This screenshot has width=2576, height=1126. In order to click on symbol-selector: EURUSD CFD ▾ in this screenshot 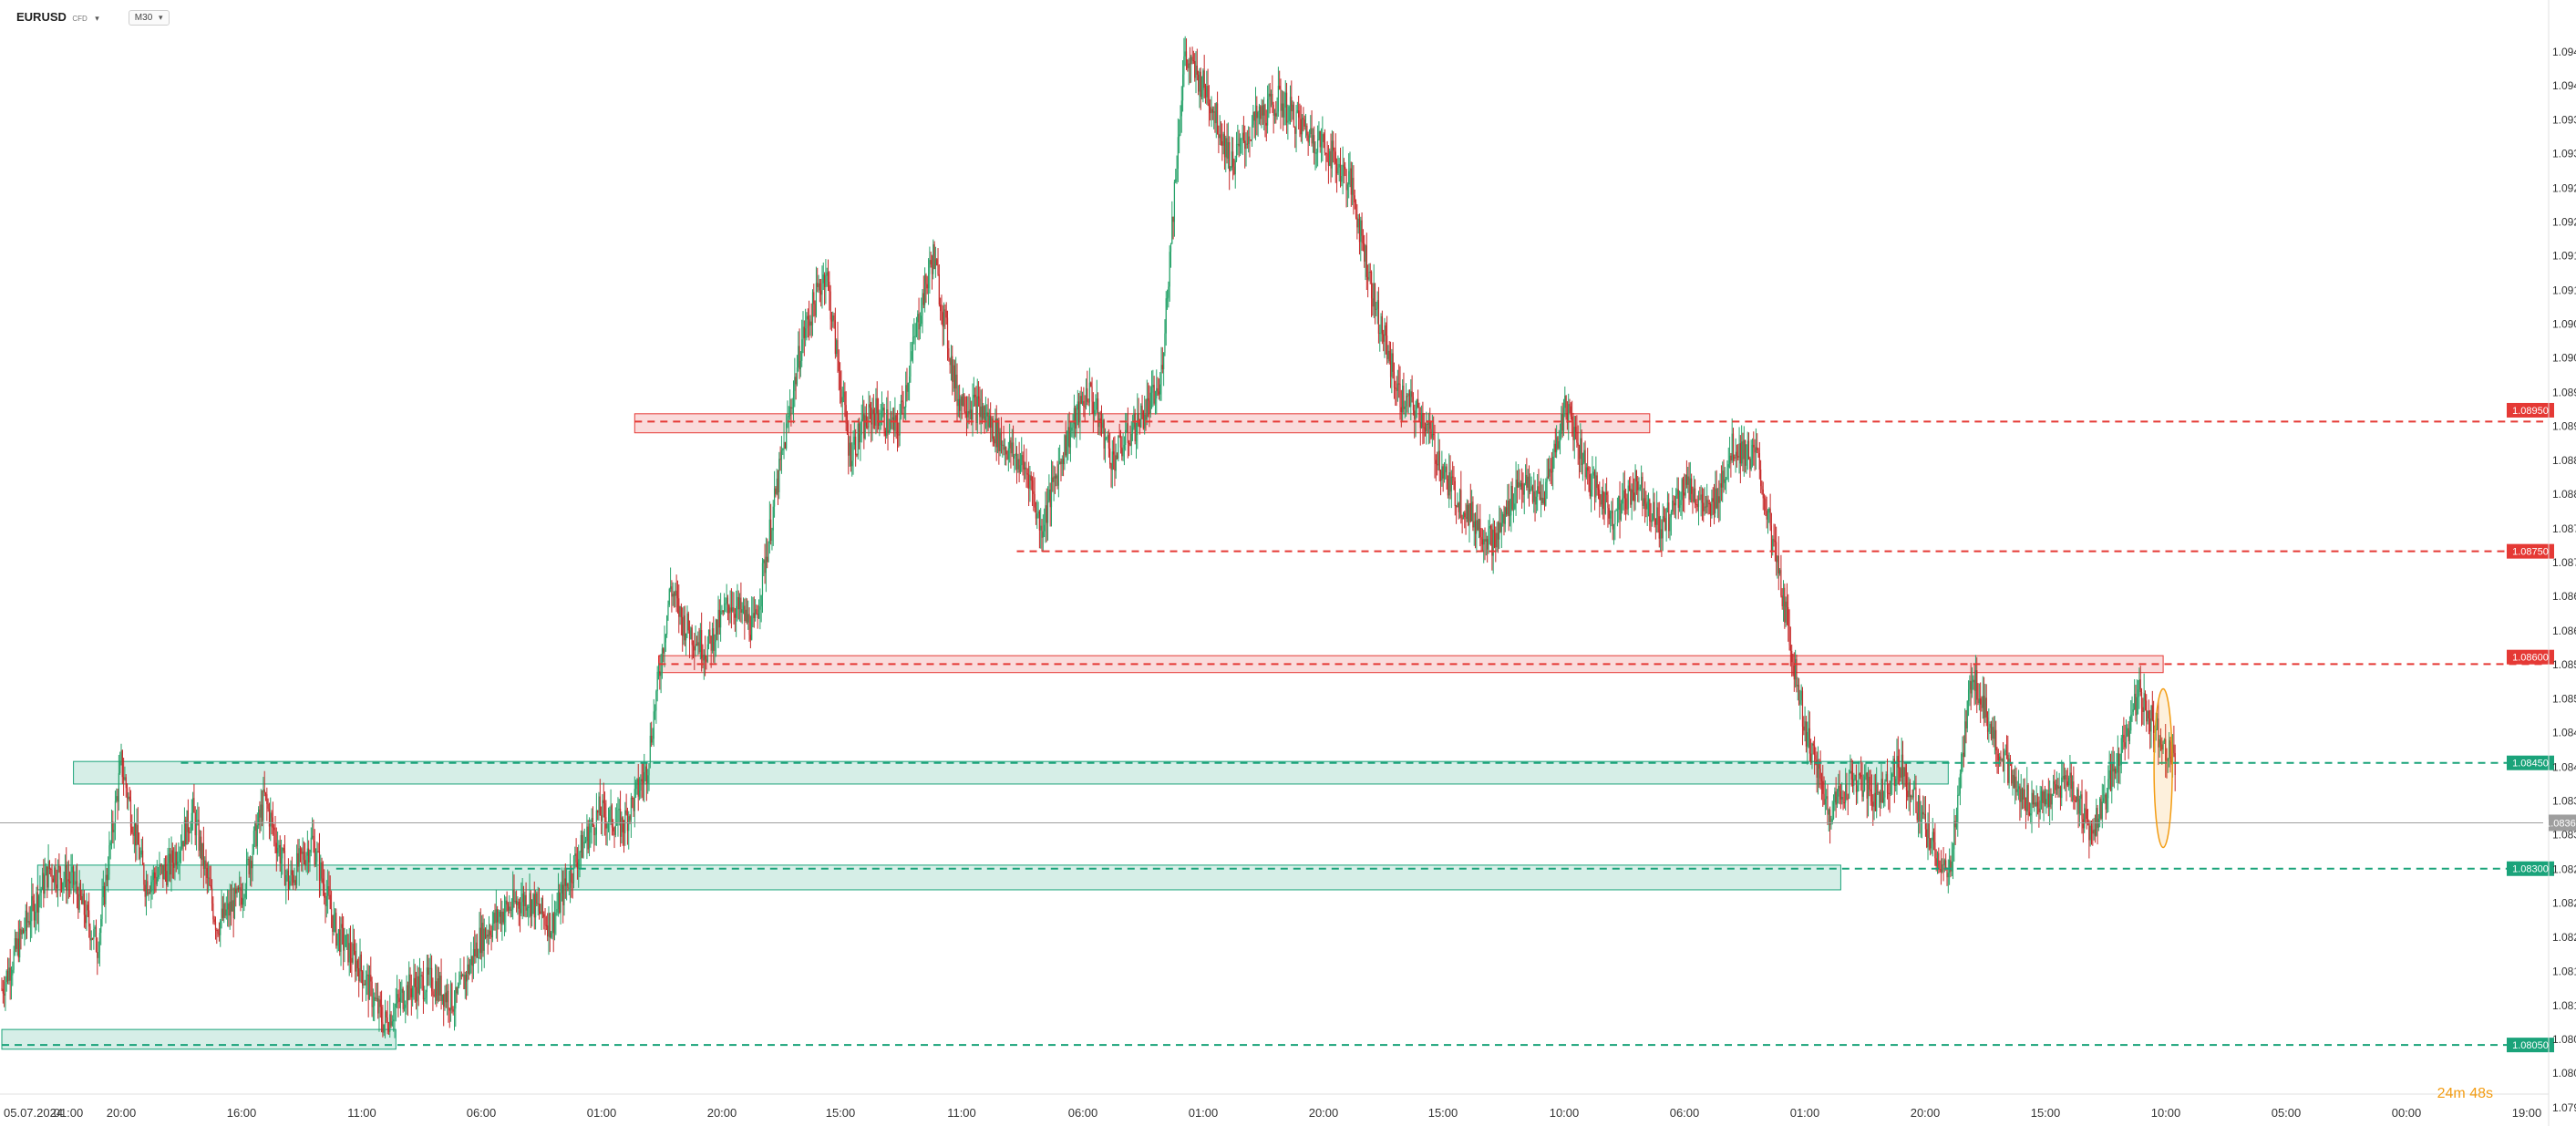, I will do `click(57, 17)`.